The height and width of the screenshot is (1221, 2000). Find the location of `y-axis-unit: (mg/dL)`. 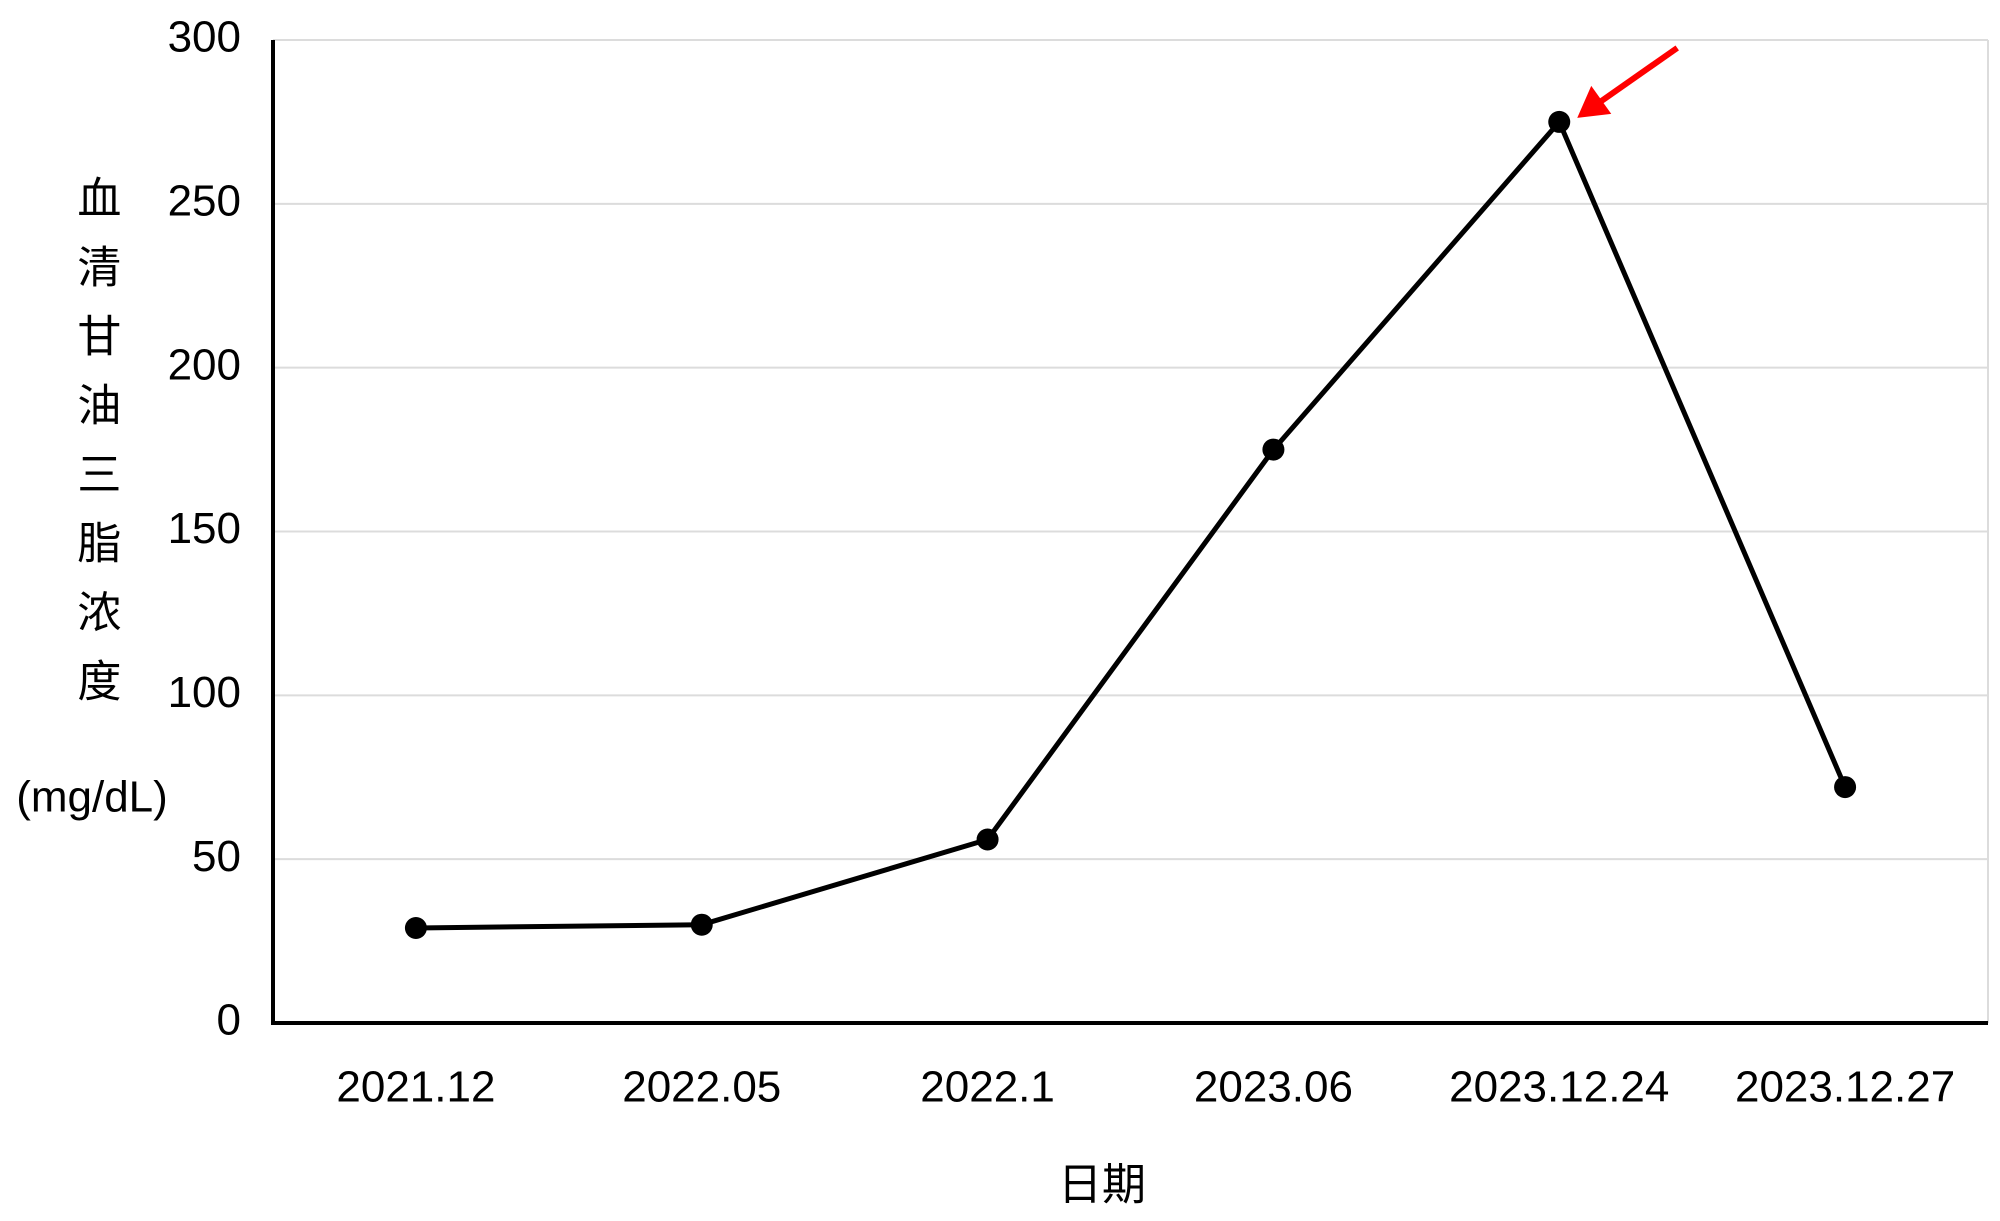

y-axis-unit: (mg/dL) is located at coordinates (92, 797).